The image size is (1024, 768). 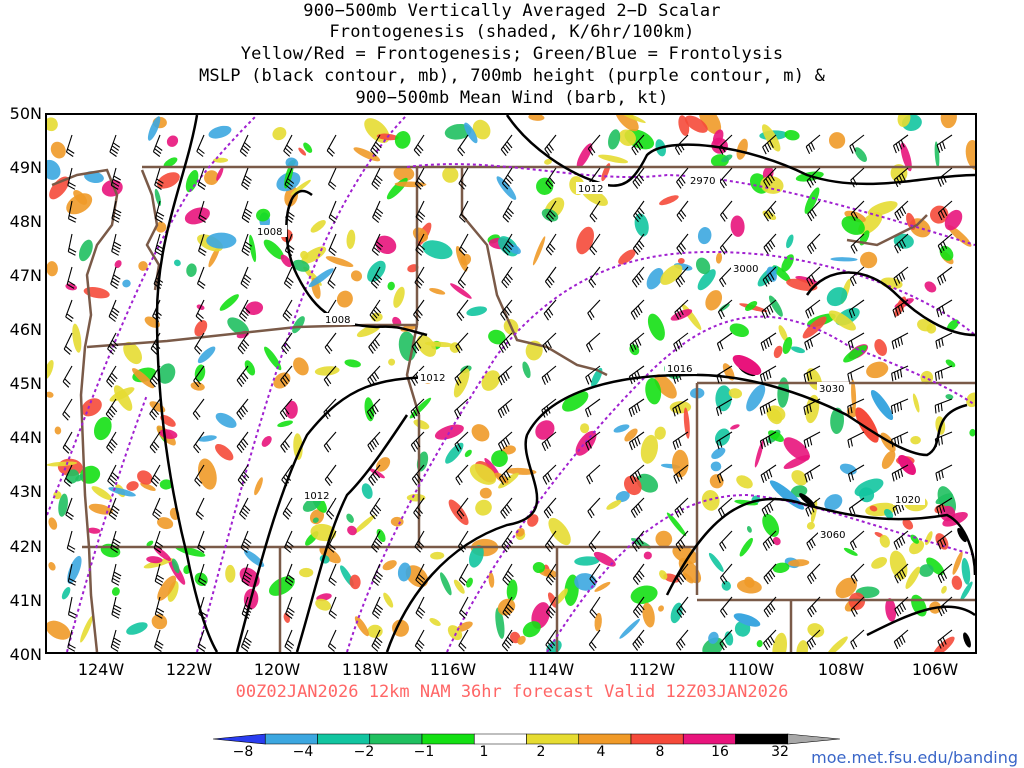 I want to click on band-patch, so click(x=747, y=620).